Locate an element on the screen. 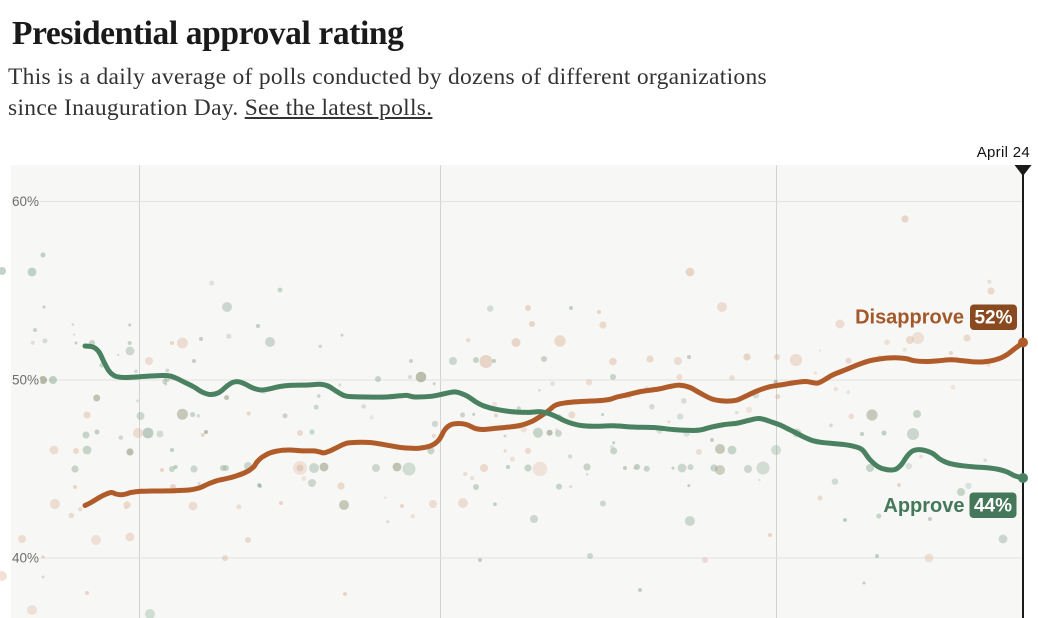 The width and height of the screenshot is (1038, 618). svg-text: Approve is located at coordinates (923, 506).